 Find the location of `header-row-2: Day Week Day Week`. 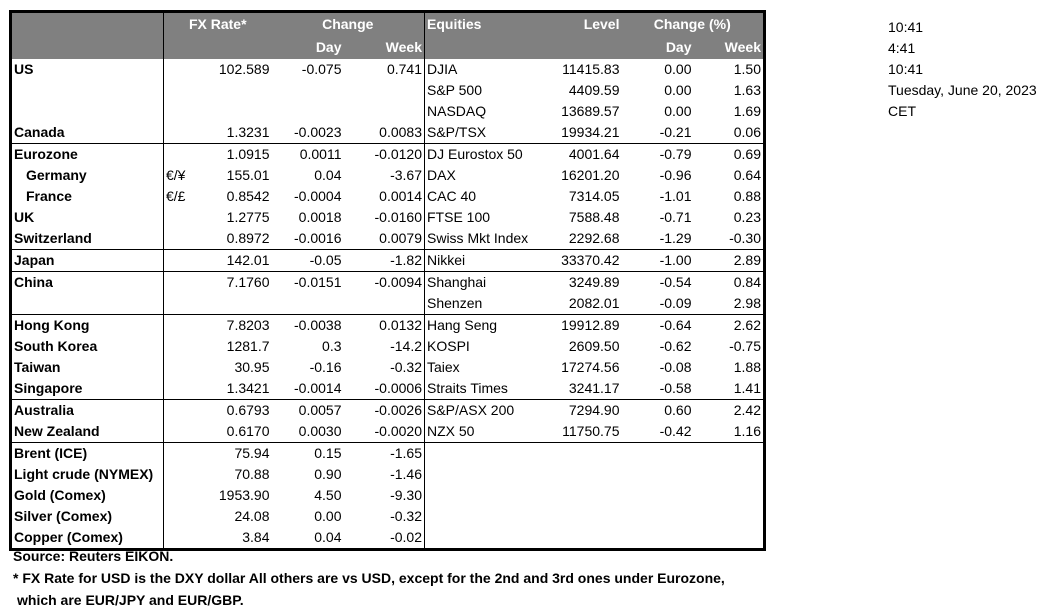

header-row-2: Day Week Day Week is located at coordinates (387, 47).